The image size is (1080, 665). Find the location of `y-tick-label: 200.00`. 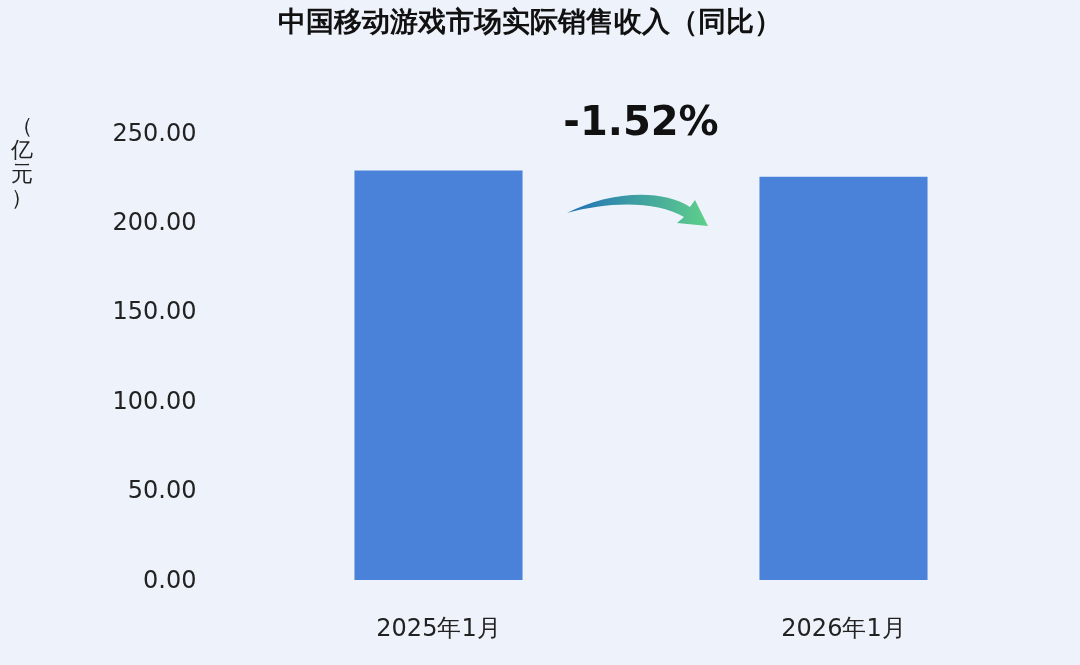

y-tick-label: 200.00 is located at coordinates (154, 221).